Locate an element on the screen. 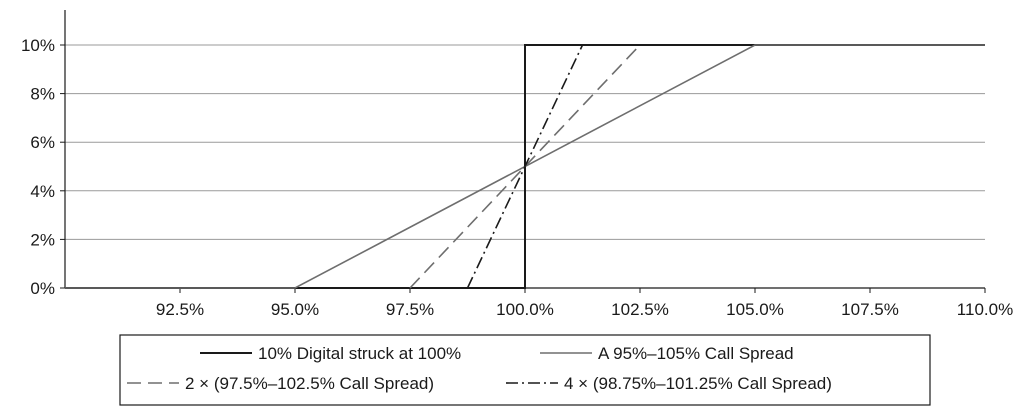 Image resolution: width=1028 pixels, height=412 pixels. legend-label: 4 × (98.75%–101.25% Call Spread) is located at coordinates (698, 383).